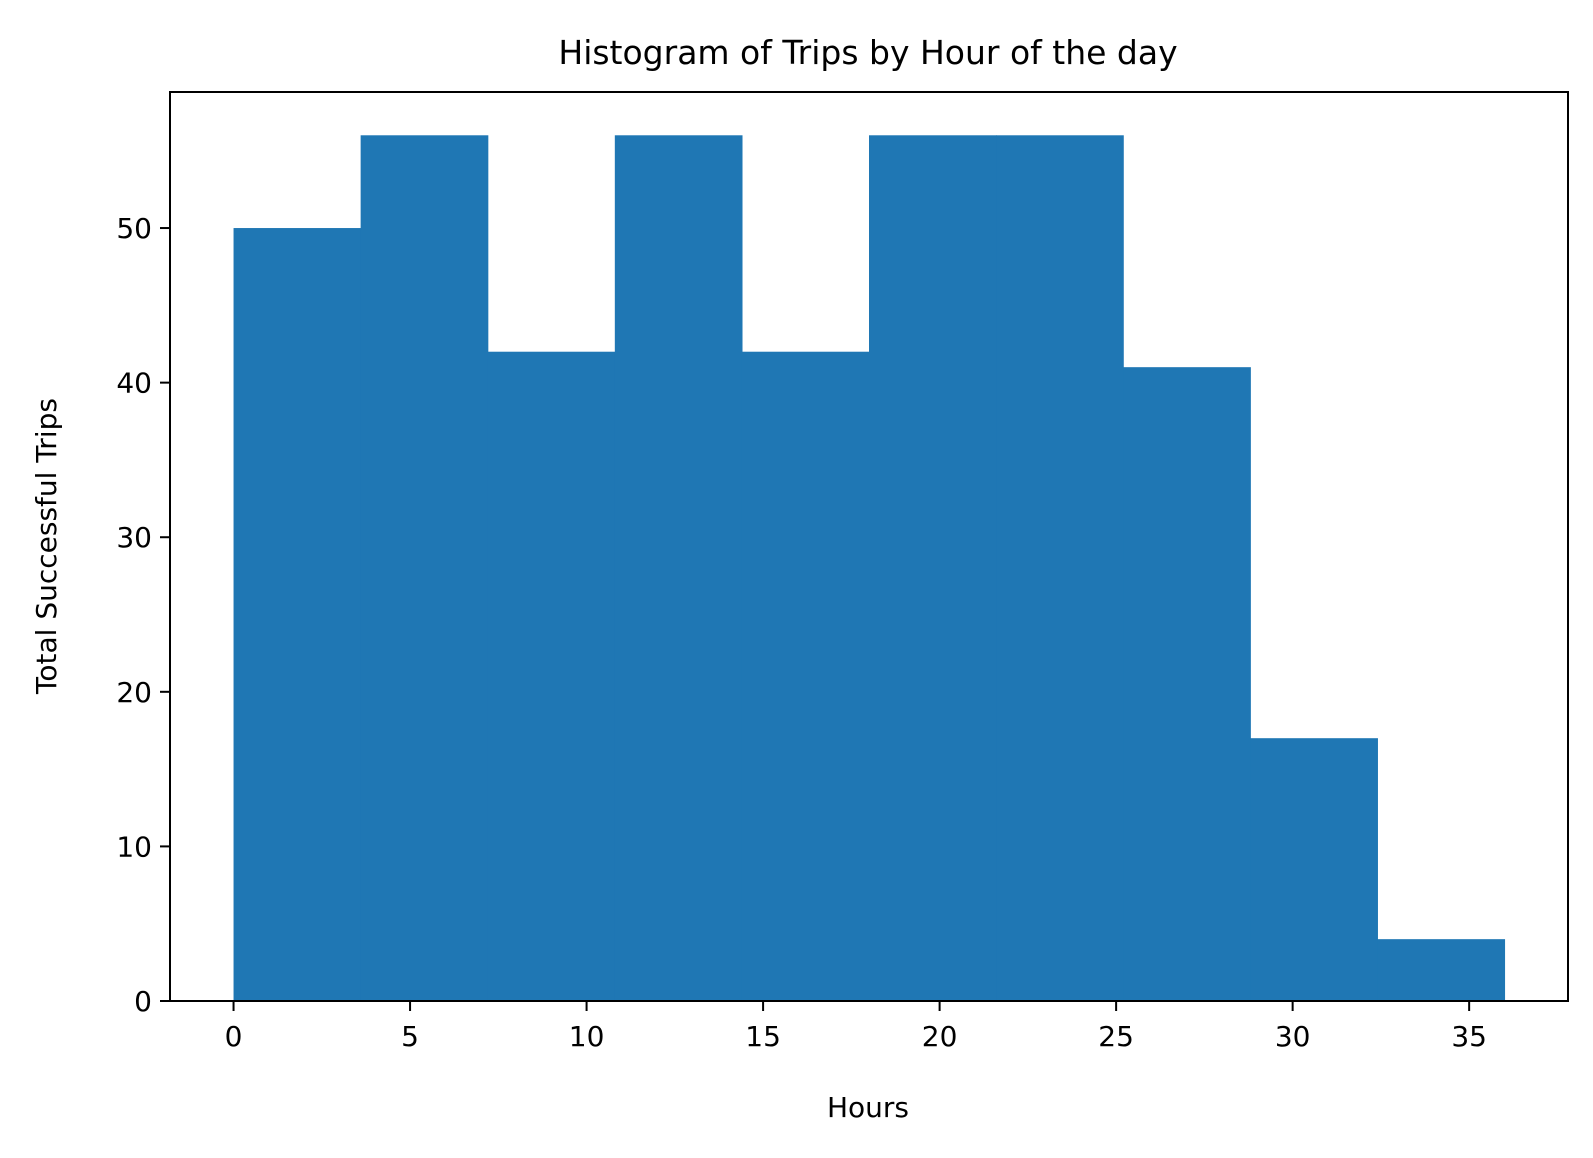 The width and height of the screenshot is (1593, 1158). I want to click on x-tick-label: 15, so click(763, 1036).